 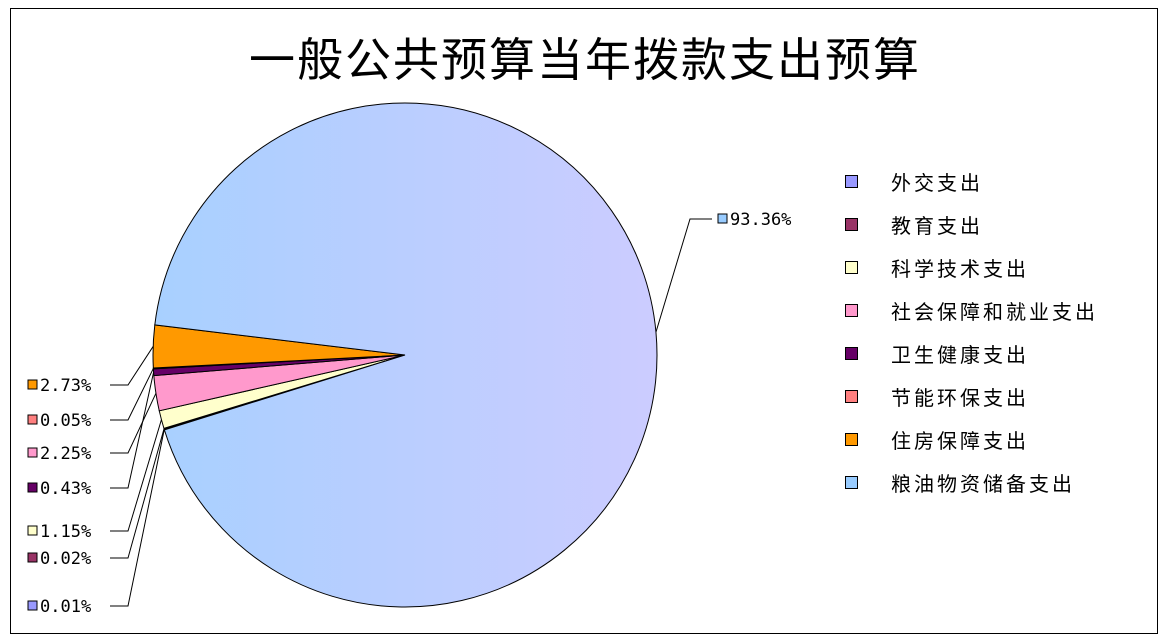 I want to click on data-label-1: 0.01%, so click(x=65, y=607).